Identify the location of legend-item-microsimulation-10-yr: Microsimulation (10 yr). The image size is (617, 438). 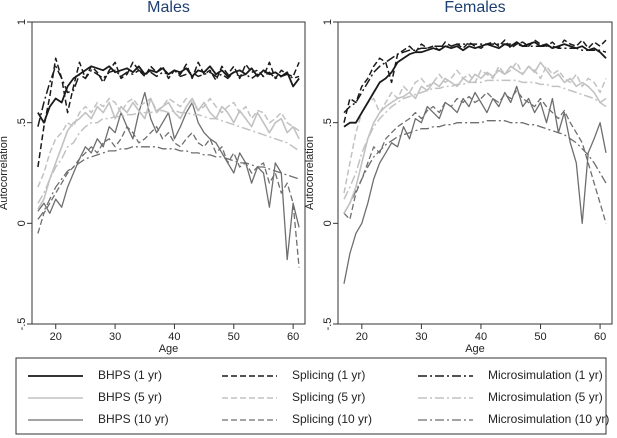
(513, 419).